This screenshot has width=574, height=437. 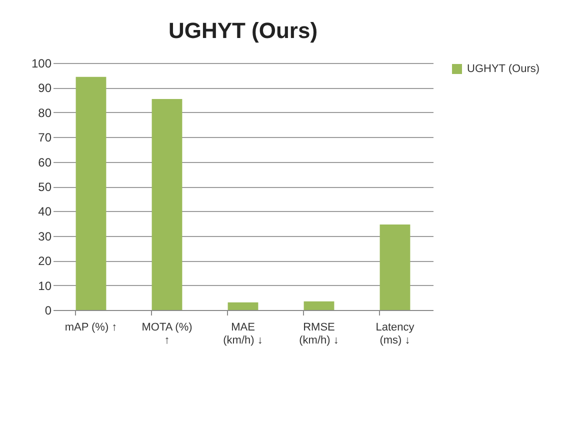 I want to click on y-tick-label: 90, so click(x=45, y=88).